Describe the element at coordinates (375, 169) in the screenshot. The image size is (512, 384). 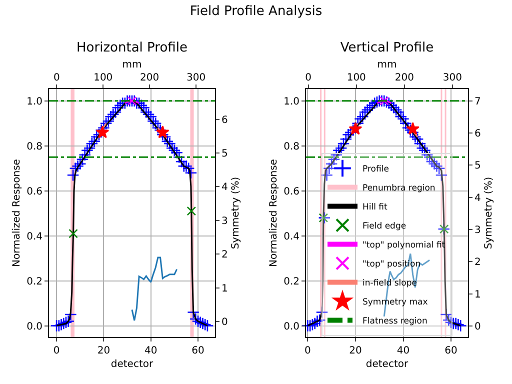
I see `legend-label: Profile` at that location.